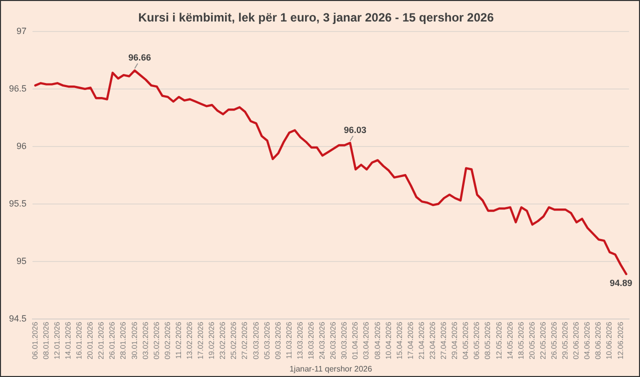 The width and height of the screenshot is (640, 377). What do you see at coordinates (621, 283) in the screenshot?
I see `data-label: 94.89` at bounding box center [621, 283].